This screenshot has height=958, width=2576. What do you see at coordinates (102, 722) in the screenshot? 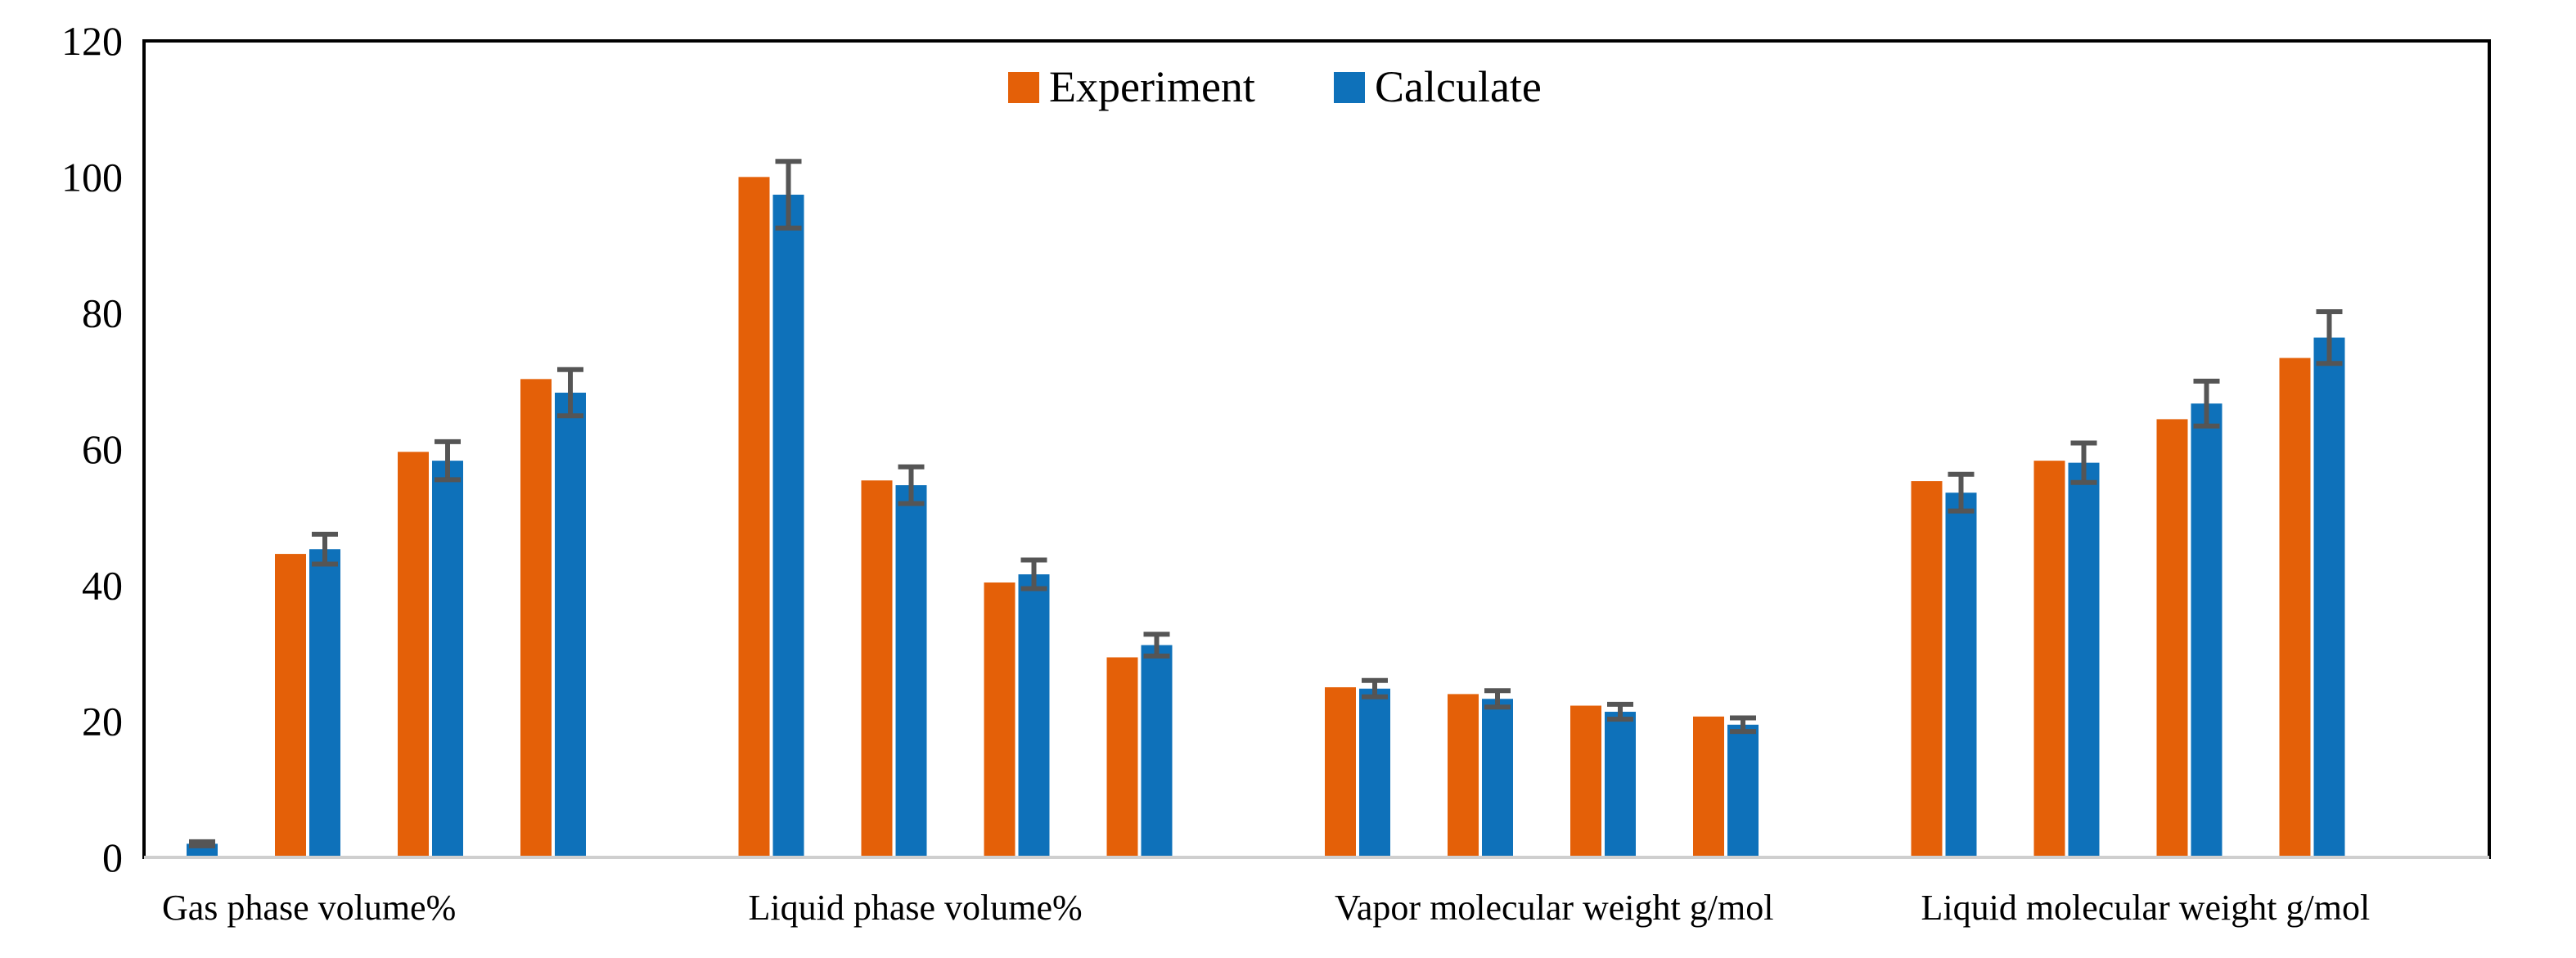
I see `y-tick-label: 20` at bounding box center [102, 722].